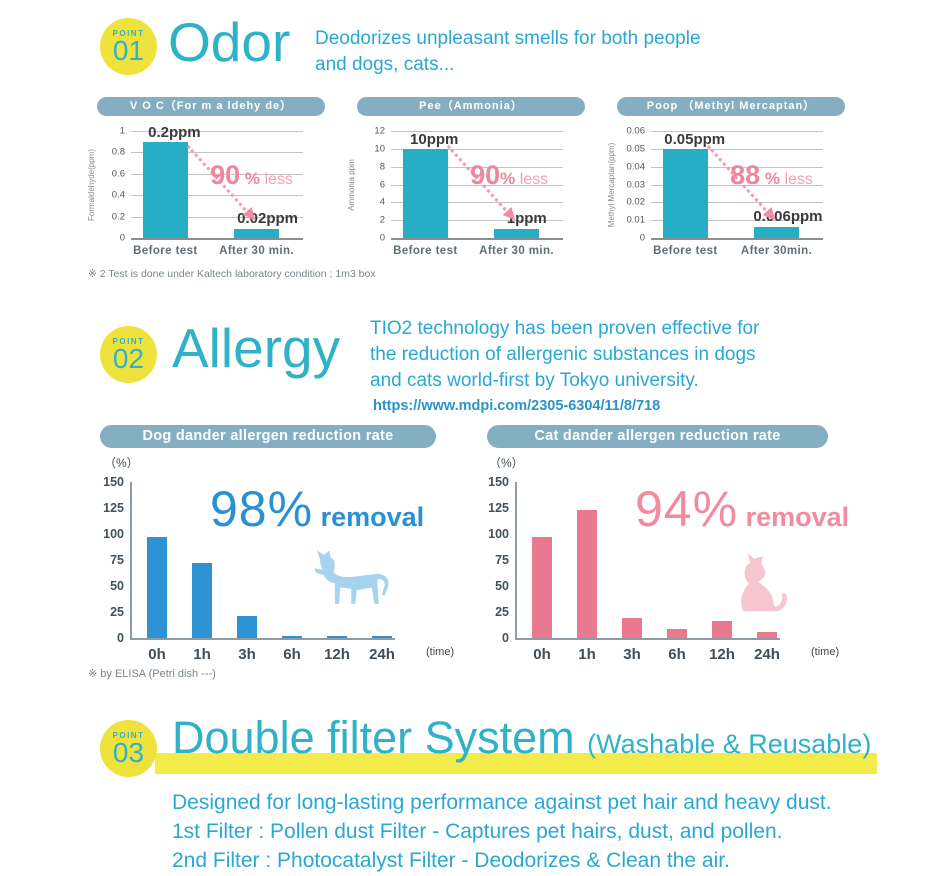  I want to click on y-tick-label: 2, so click(382, 220).